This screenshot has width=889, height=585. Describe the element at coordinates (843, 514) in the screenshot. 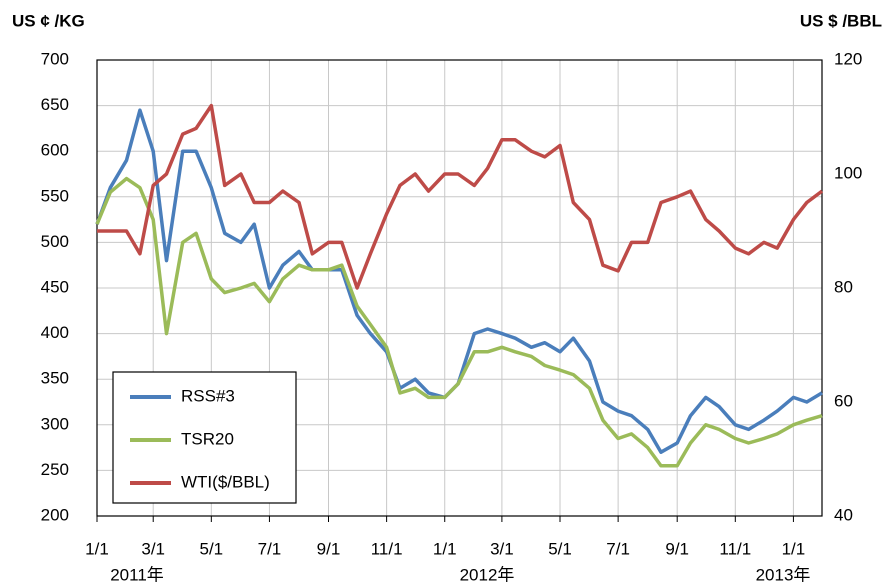

I see `y2-tick-label: 40` at that location.